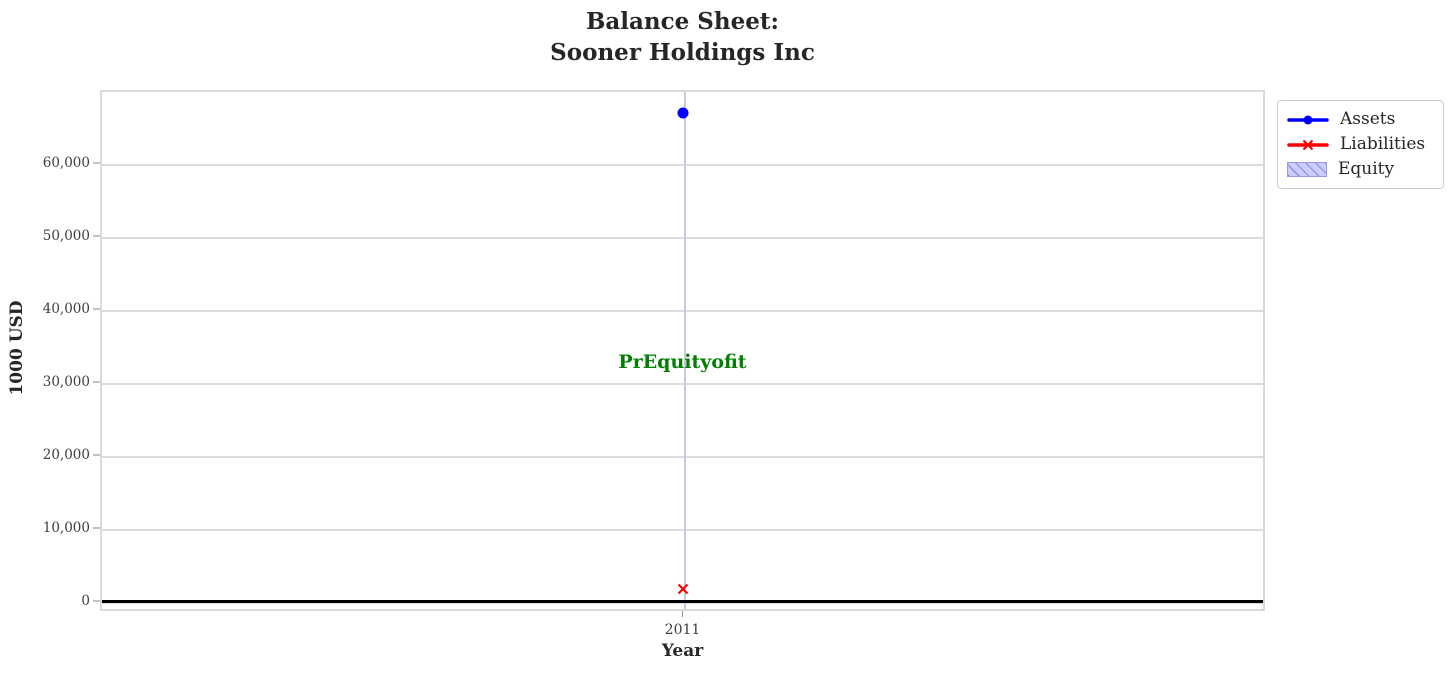 This screenshot has width=1453, height=673. What do you see at coordinates (1368, 119) in the screenshot?
I see `legend-label-assets: Assets` at bounding box center [1368, 119].